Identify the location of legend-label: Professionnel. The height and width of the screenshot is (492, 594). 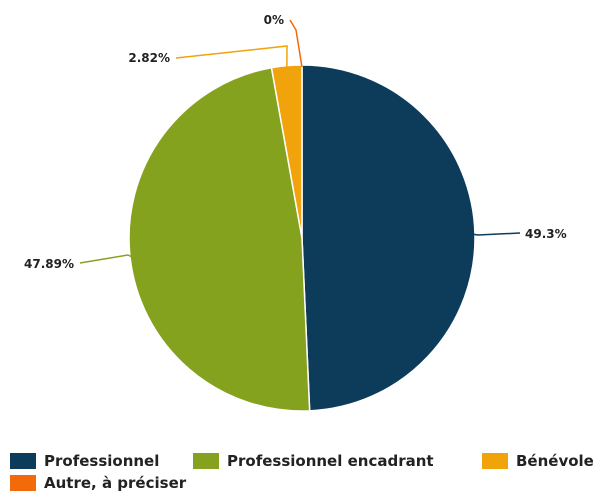
(102, 461).